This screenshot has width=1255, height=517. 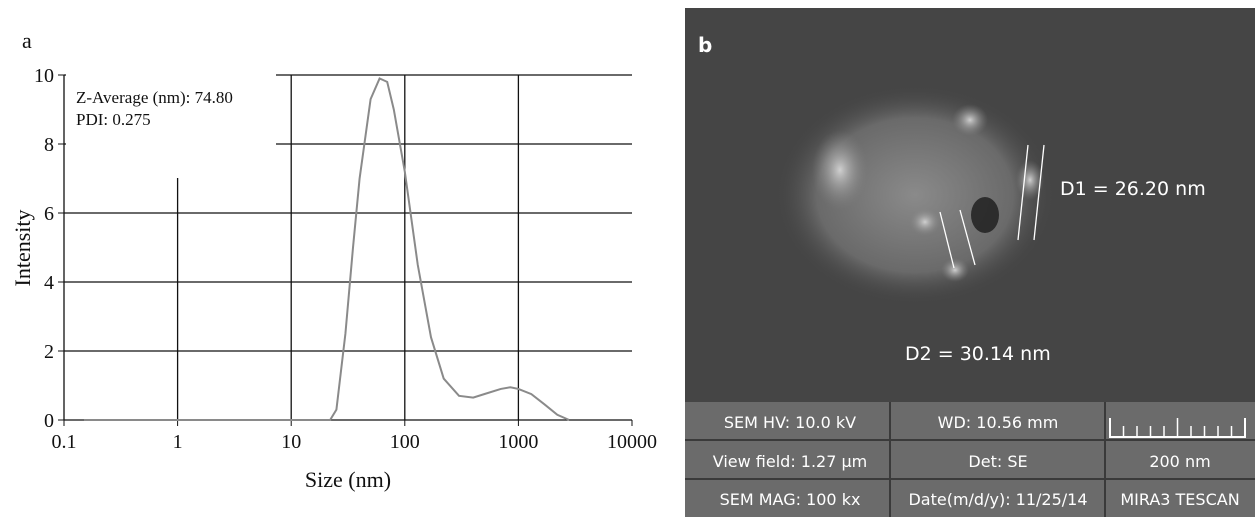 I want to click on info-text: SEM HV: 10.0 kV, so click(x=790, y=422).